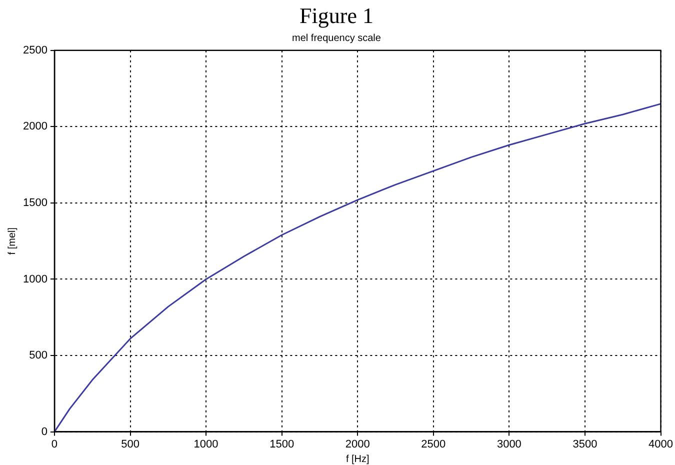 The width and height of the screenshot is (675, 465). I want to click on x-tick-label: 4000, so click(661, 444).